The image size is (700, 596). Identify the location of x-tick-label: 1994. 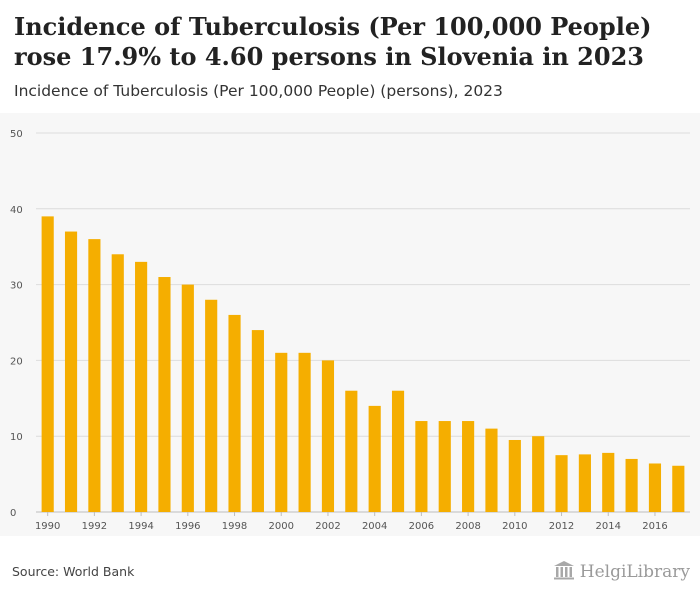
(140, 526).